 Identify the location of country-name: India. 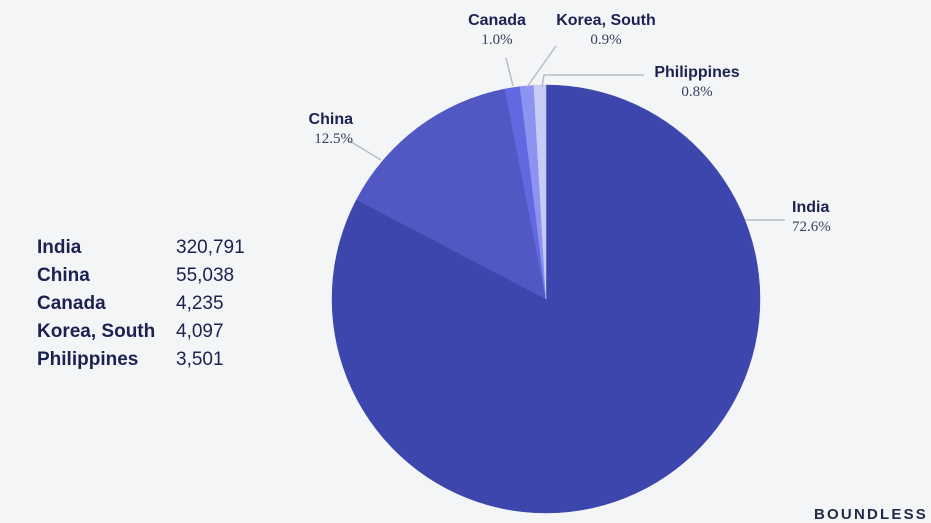
(59, 247).